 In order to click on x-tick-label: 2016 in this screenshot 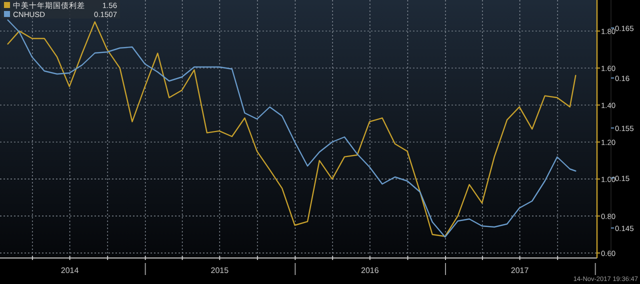, I will do `click(370, 270)`.